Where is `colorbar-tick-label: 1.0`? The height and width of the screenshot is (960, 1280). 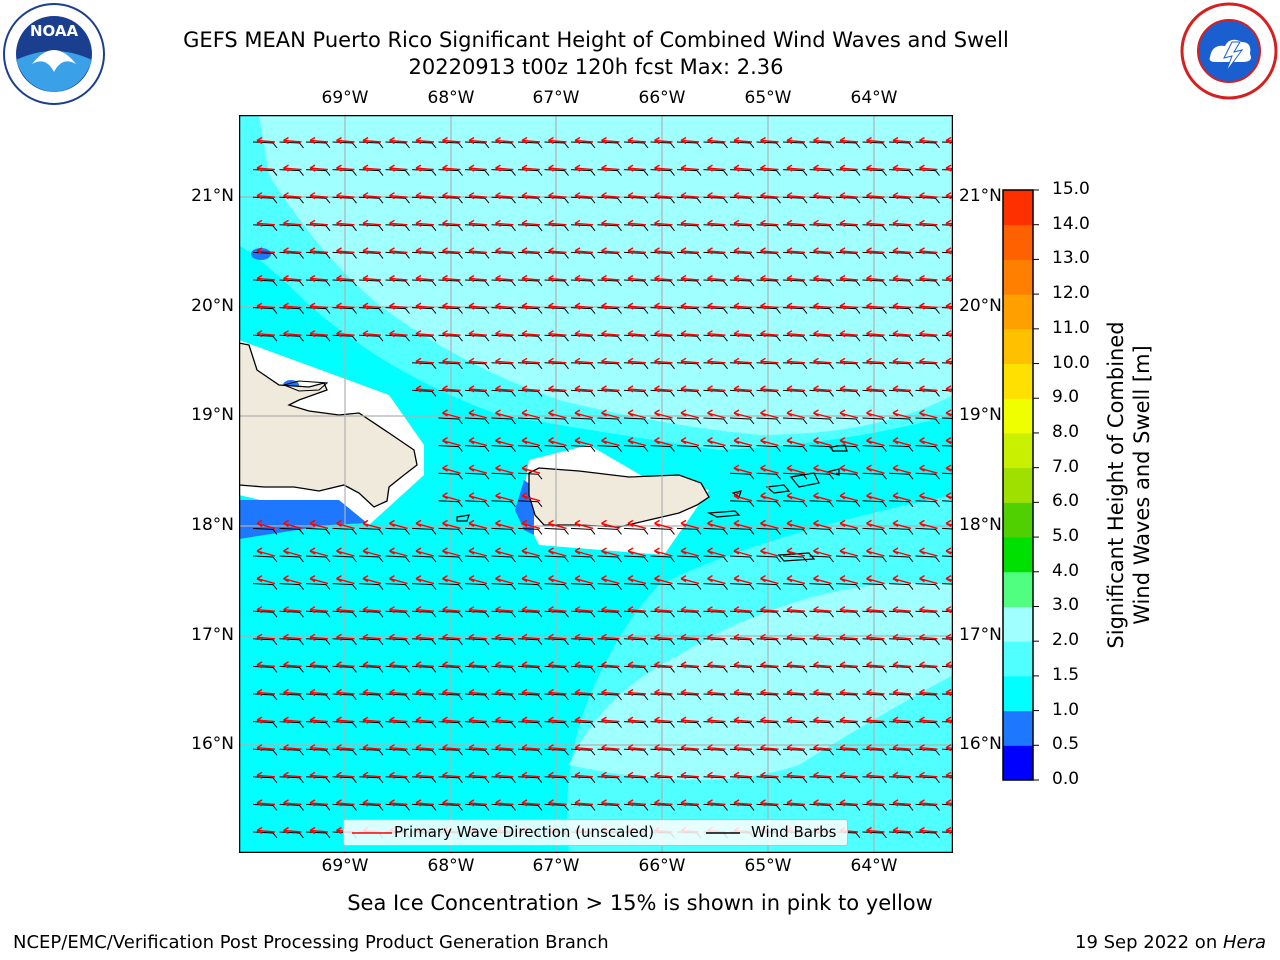 colorbar-tick-label: 1.0 is located at coordinates (1066, 709).